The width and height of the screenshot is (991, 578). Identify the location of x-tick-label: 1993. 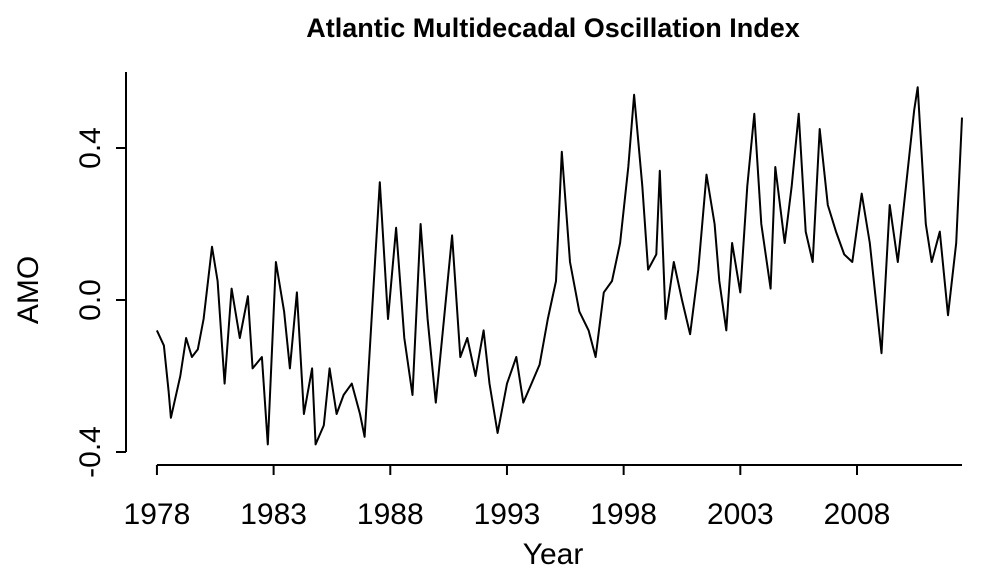
(507, 514).